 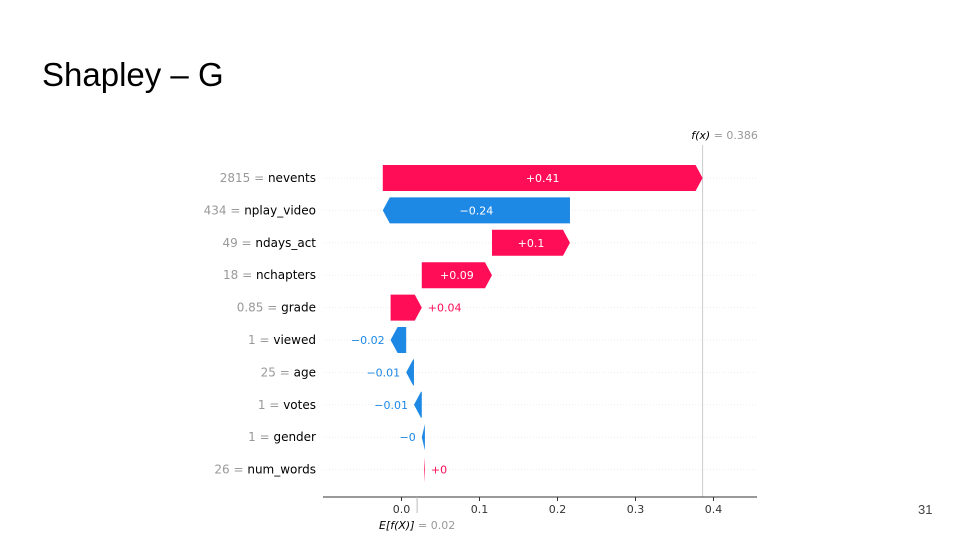 I want to click on bar-nchapters, so click(x=456, y=275).